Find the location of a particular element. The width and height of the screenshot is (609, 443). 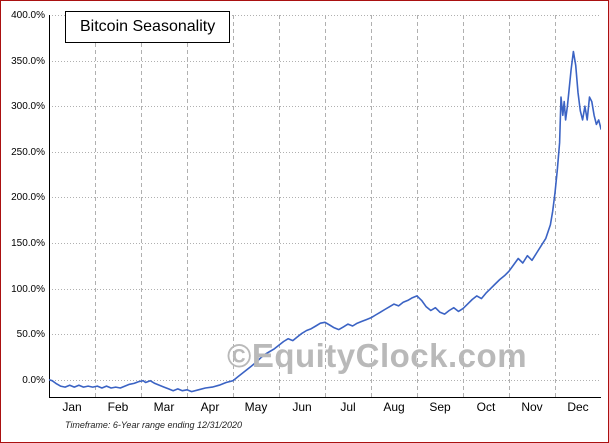

x-tick-label: Feb is located at coordinates (118, 407).